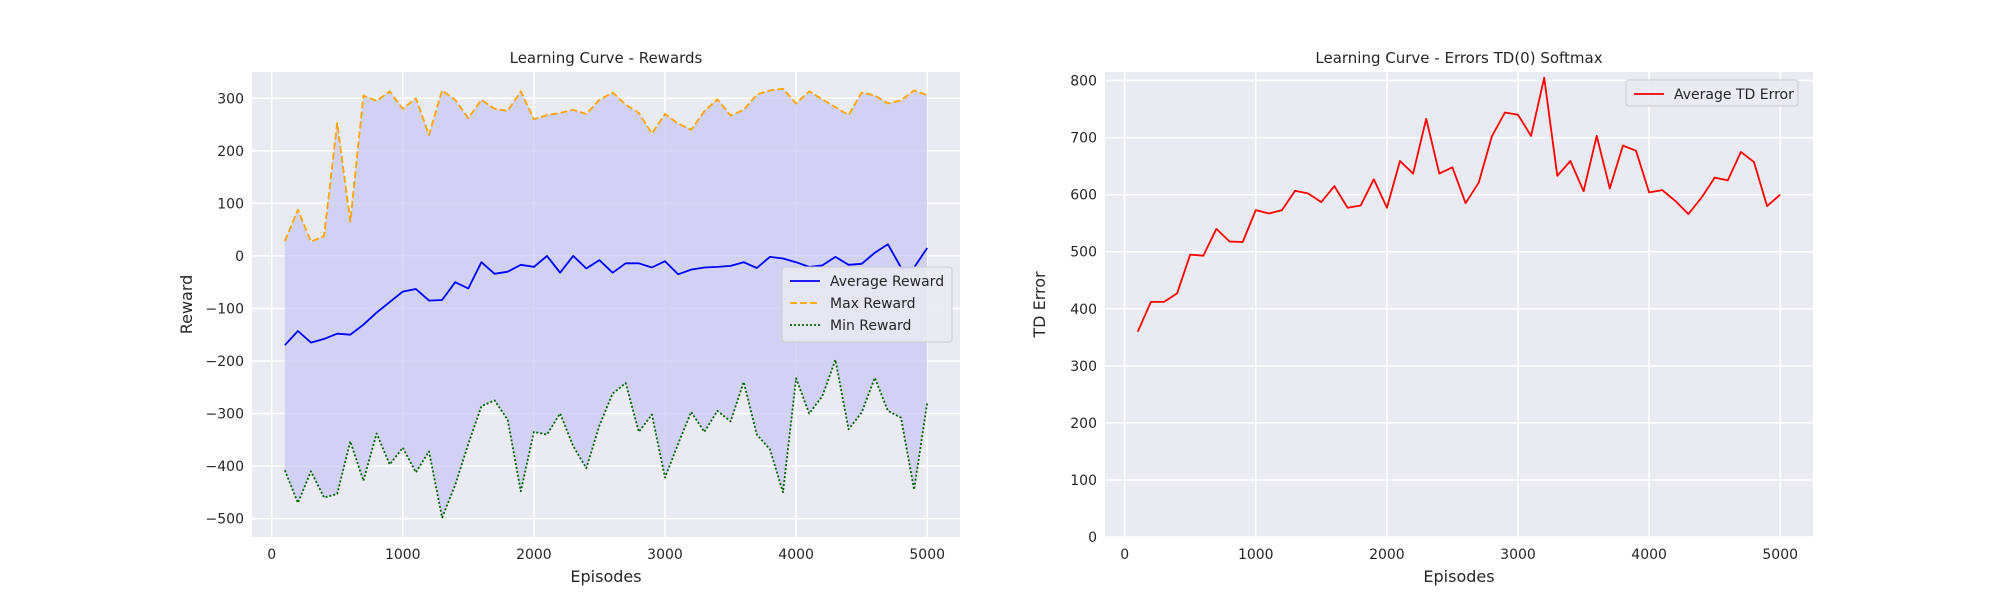  What do you see at coordinates (225, 362) in the screenshot?
I see `y-tick-label: −200` at bounding box center [225, 362].